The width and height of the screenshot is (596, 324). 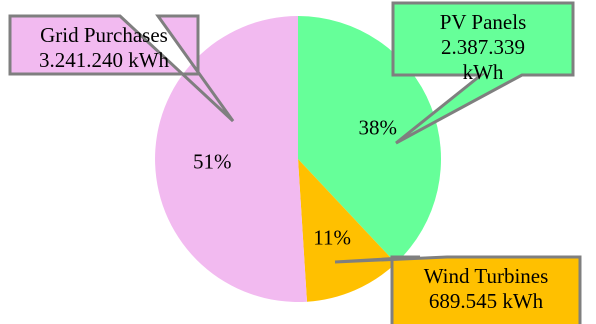 I want to click on percent-label-grid-purchases: 51%, so click(x=212, y=162).